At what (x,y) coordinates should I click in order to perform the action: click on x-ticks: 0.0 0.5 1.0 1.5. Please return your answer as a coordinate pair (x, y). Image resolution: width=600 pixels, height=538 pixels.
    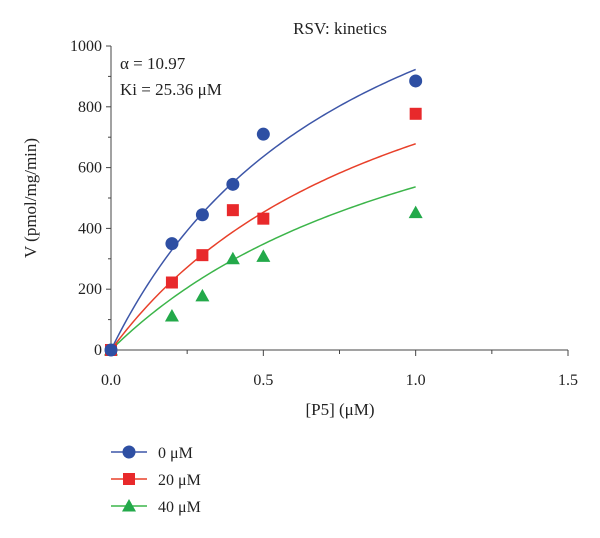
    Looking at the image, I should click on (339, 369).